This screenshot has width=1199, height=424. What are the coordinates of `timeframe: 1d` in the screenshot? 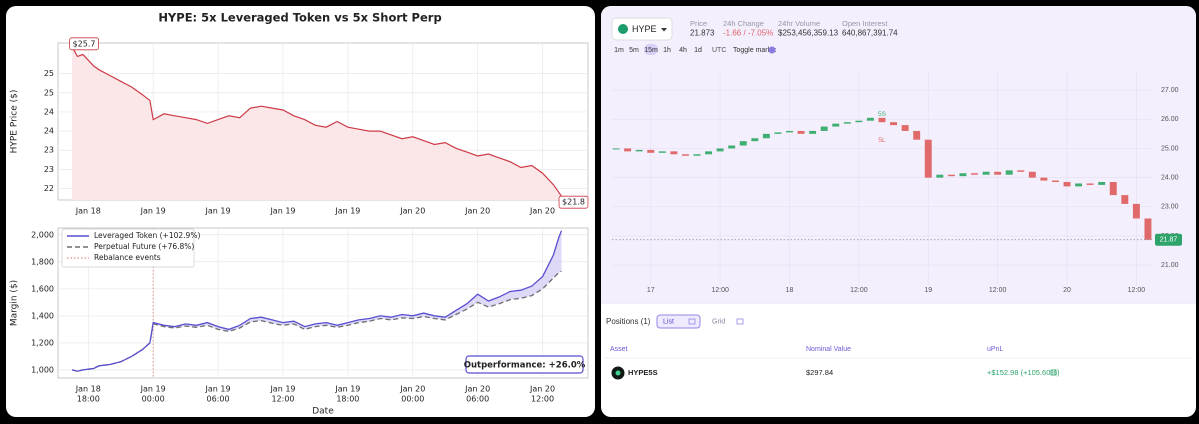 It's located at (698, 50).